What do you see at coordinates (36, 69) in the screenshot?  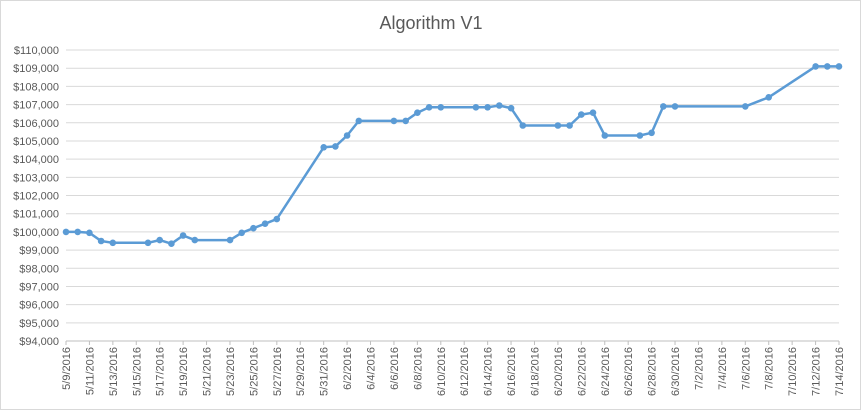 I see `y-tick-label: $109,000` at bounding box center [36, 69].